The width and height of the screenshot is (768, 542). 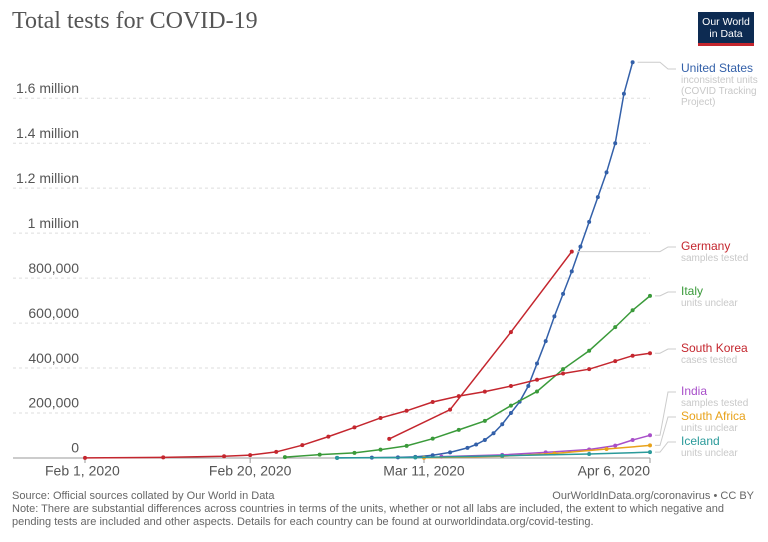 I want to click on legend-label: Italy, so click(x=692, y=291).